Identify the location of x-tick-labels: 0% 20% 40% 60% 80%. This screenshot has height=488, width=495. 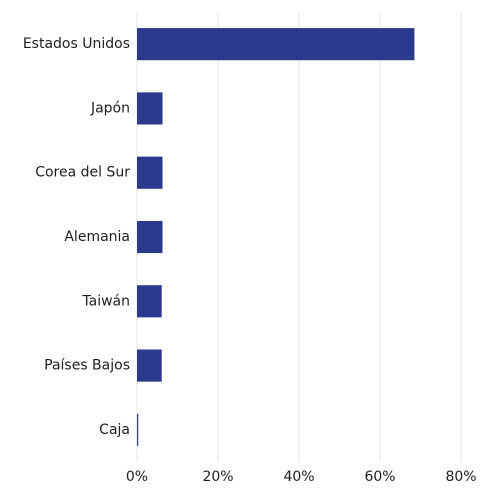
(301, 477).